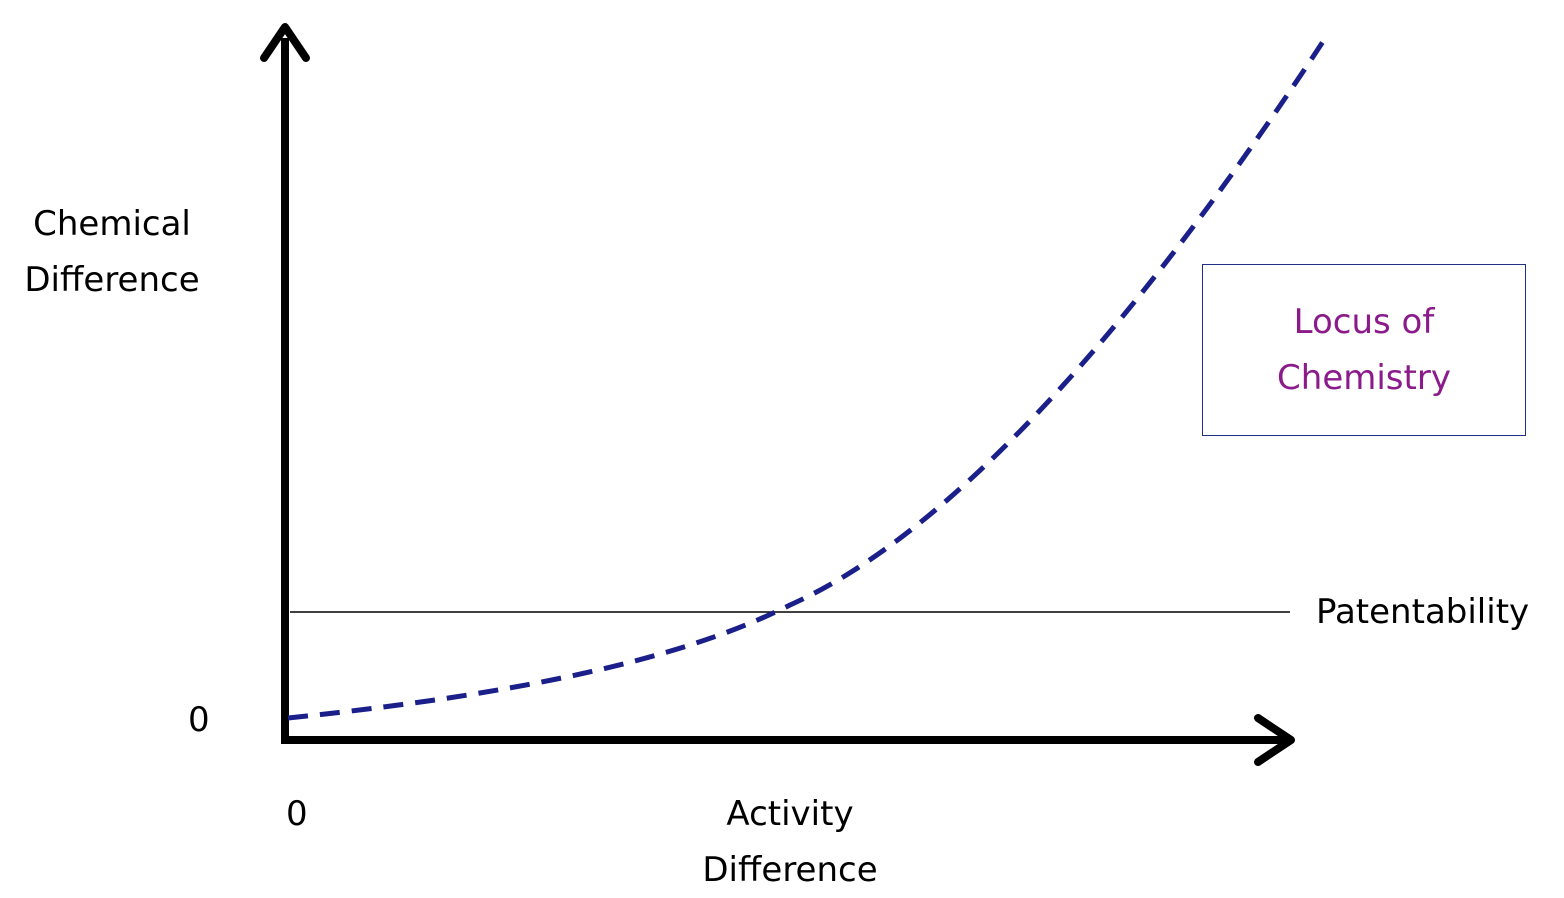 The image size is (1564, 898). I want to click on x-origin-label: 0, so click(297, 814).